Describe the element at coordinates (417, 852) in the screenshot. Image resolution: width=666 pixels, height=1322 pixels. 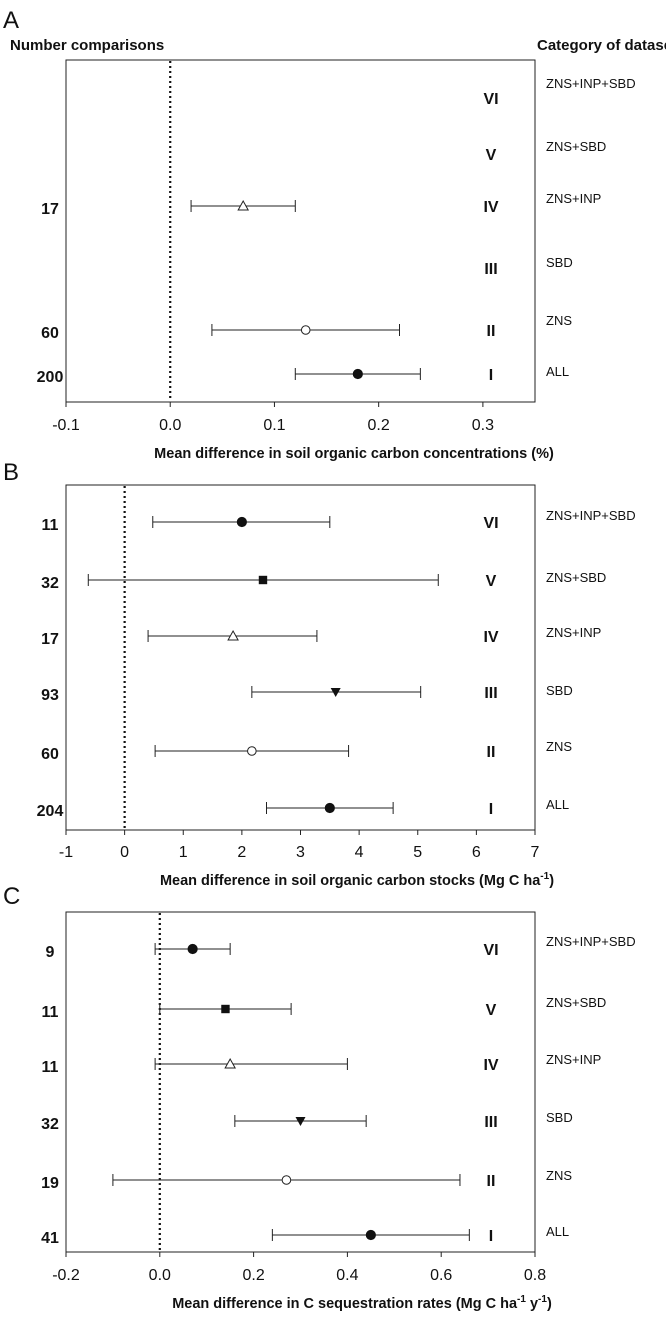
I see `x-tick-label: 5` at that location.